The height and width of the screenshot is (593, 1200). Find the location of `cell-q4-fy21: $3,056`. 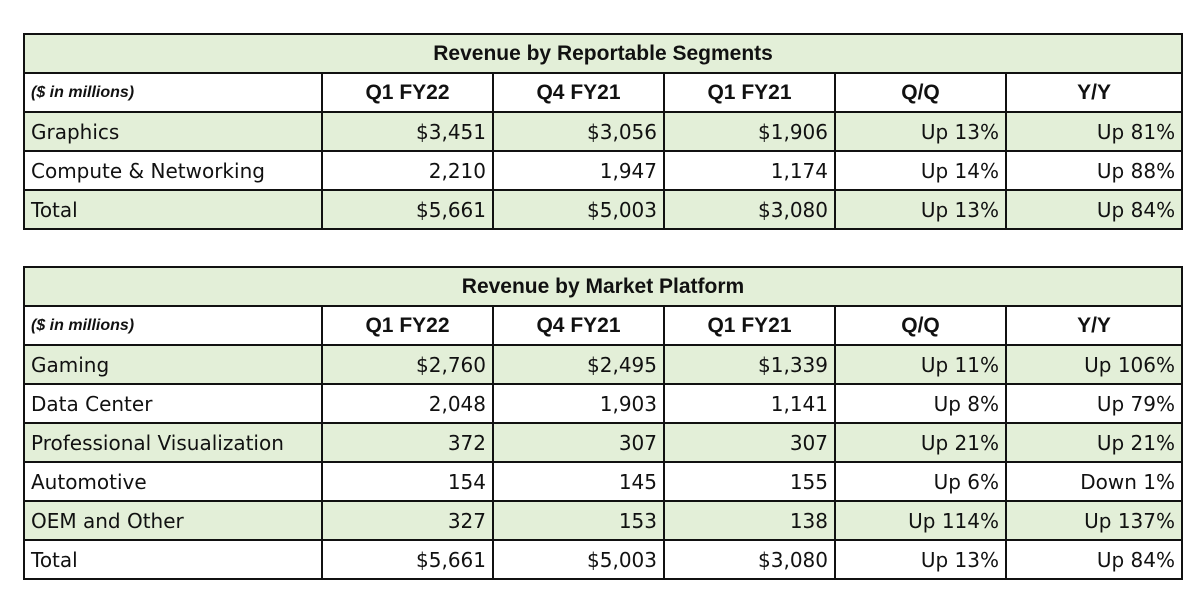

cell-q4-fy21: $3,056 is located at coordinates (578, 131).